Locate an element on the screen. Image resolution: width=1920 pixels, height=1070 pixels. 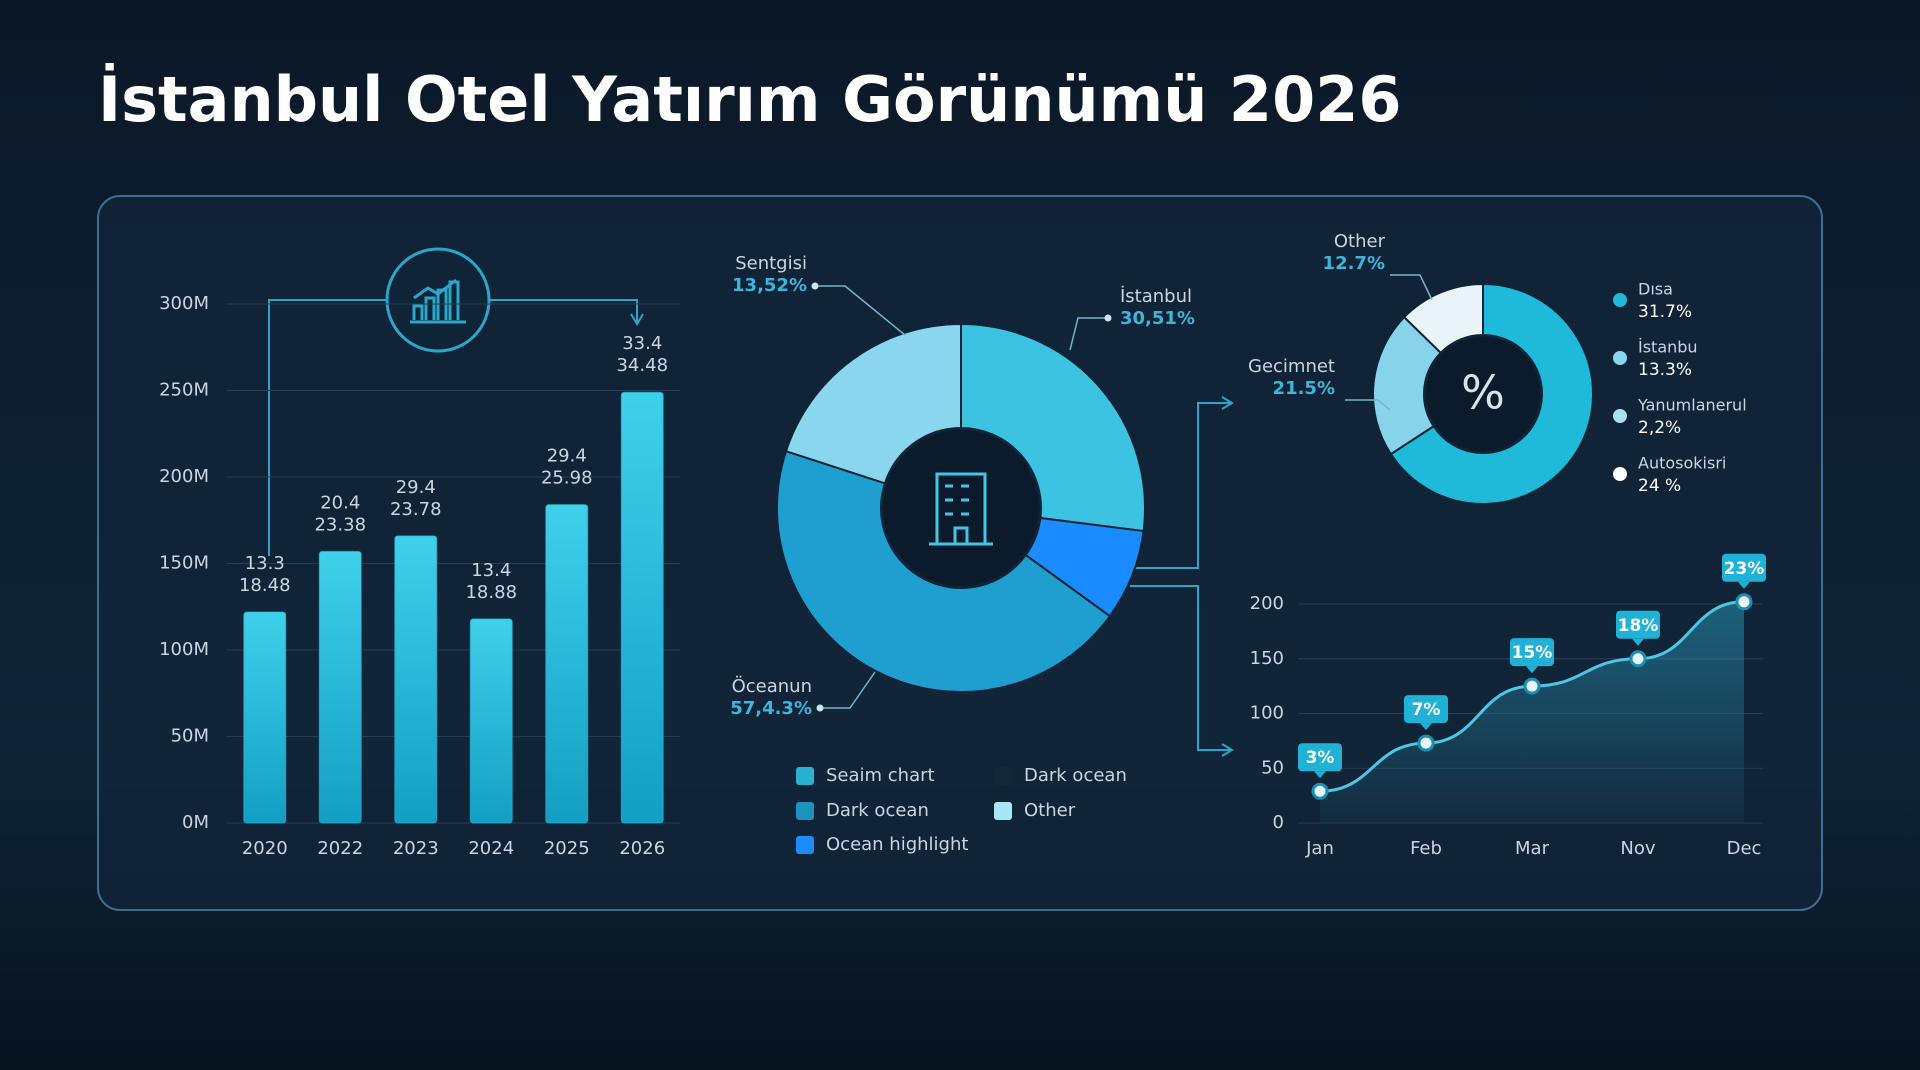
bar-annotation: 13.3 is located at coordinates (265, 563).